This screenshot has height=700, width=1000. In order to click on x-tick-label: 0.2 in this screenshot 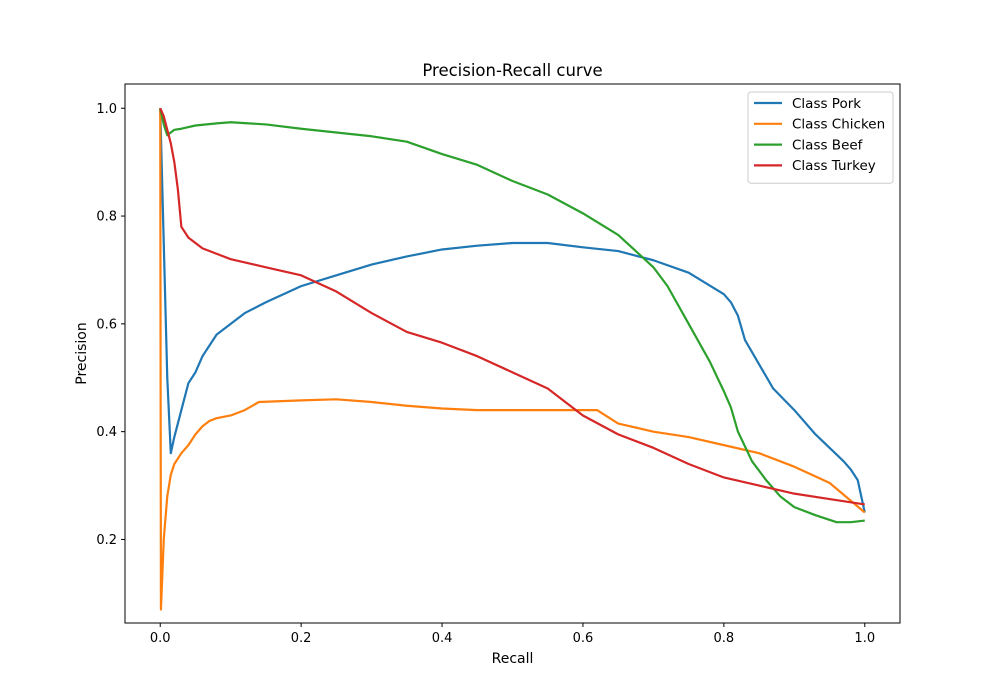, I will do `click(301, 638)`.